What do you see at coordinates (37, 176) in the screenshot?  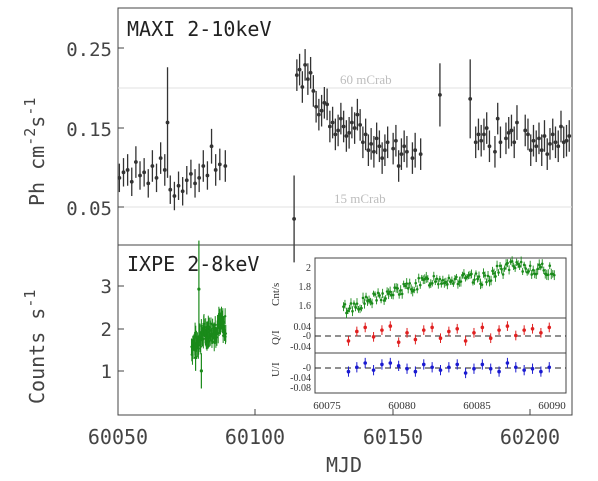 I see `ylabel-main: Ph cm` at bounding box center [37, 176].